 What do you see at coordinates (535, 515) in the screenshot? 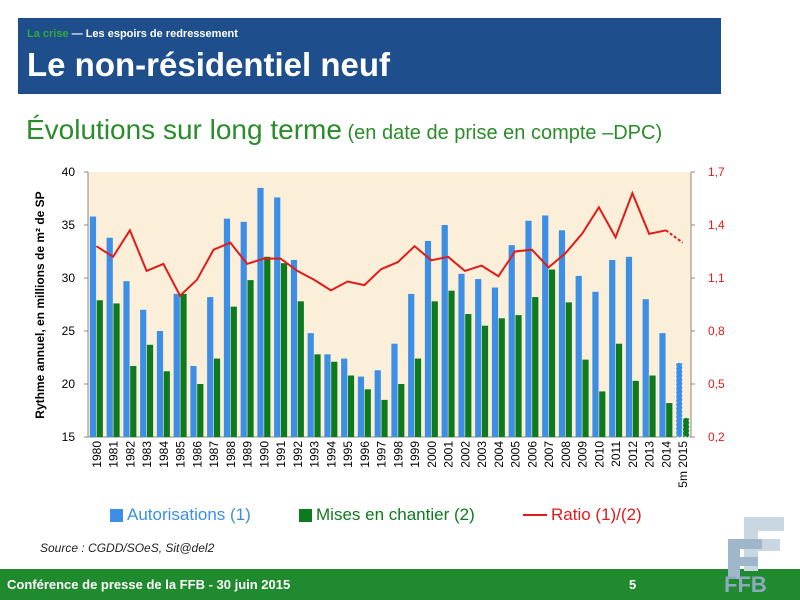
I see `legend-swatch-ratio` at bounding box center [535, 515].